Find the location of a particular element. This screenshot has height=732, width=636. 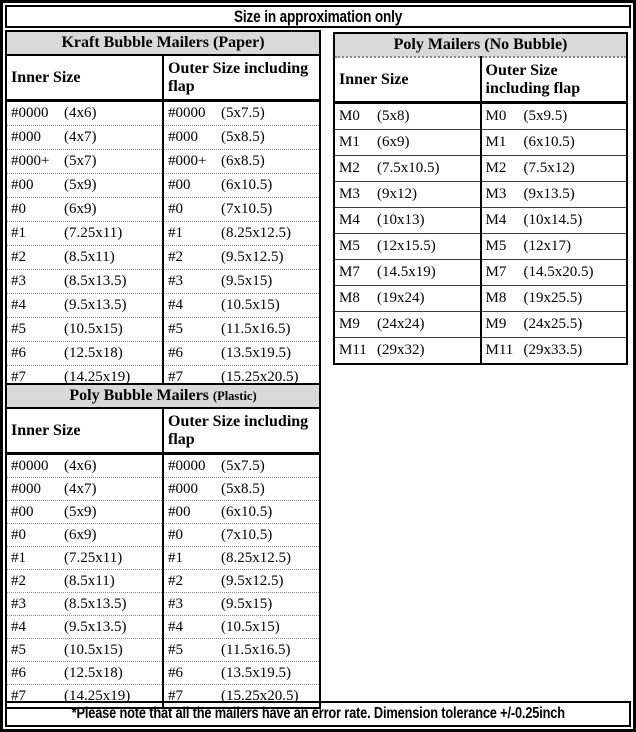

size-value: (7.5x10.5) is located at coordinates (408, 168).